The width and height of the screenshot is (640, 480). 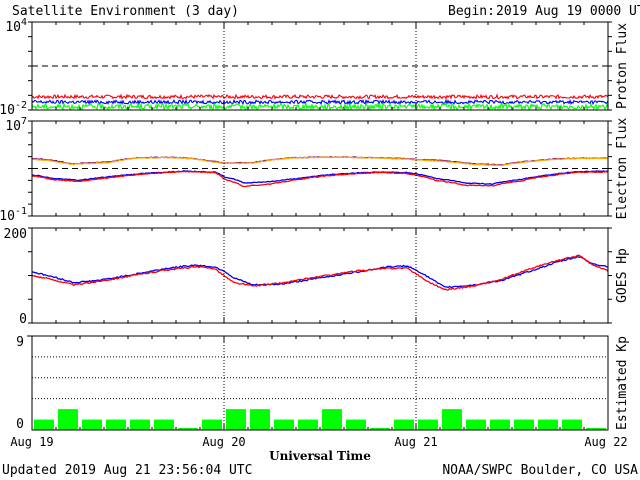 I want to click on y-tick-label: 10⁷, so click(x=16, y=125).